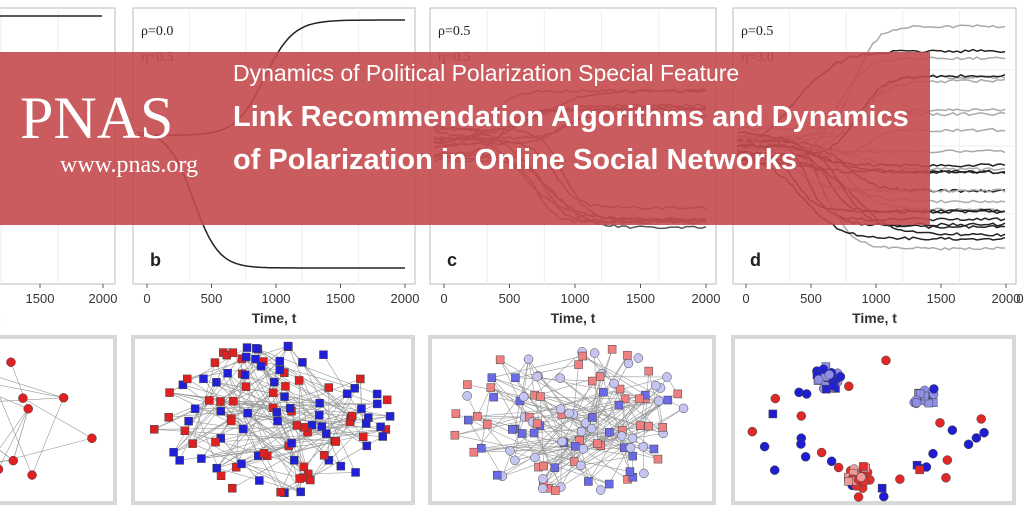  I want to click on x-tick-label: 500, so click(811, 298).